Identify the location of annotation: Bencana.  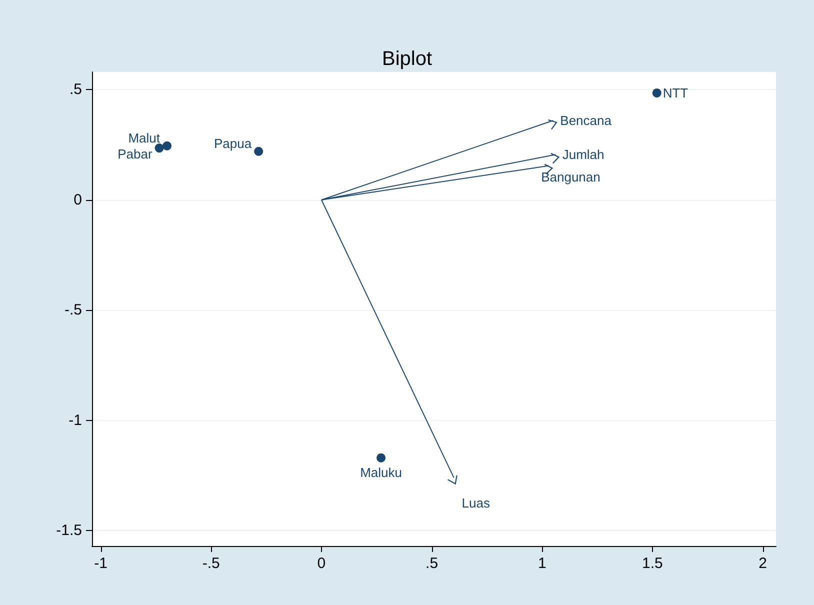
(586, 120).